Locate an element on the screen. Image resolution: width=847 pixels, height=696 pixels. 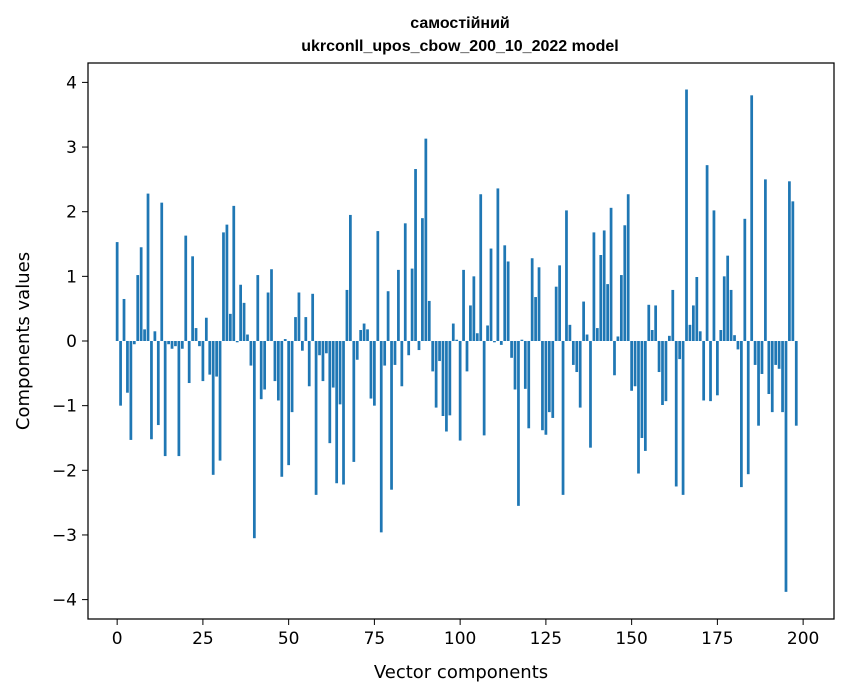
y-tick-label: 2 is located at coordinates (71, 213).